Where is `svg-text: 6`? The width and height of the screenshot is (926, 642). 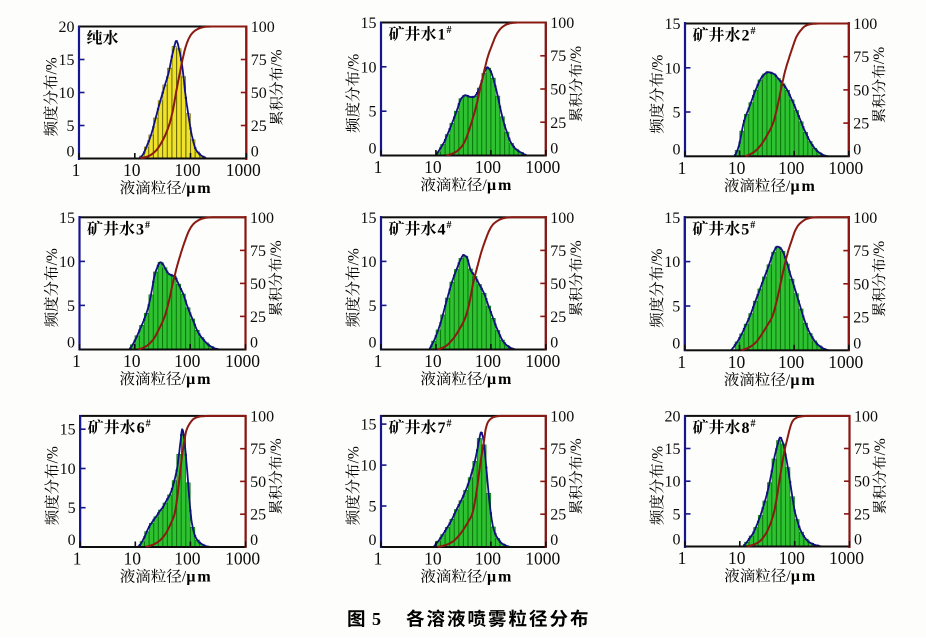
svg-text: 6 is located at coordinates (141, 428).